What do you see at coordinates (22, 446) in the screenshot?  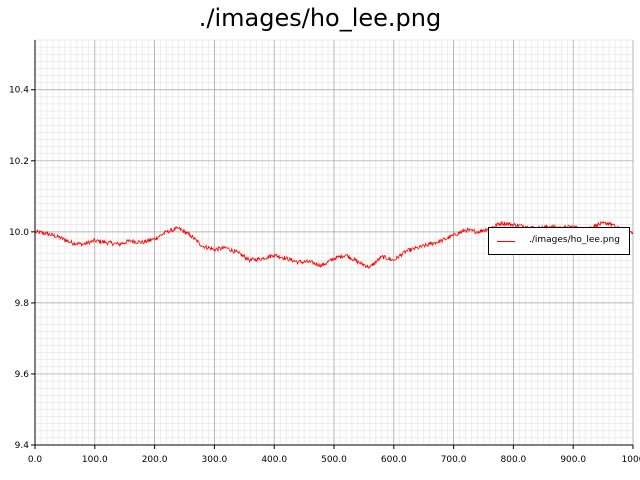 I see `y-tick-label: 9.4` at bounding box center [22, 446].